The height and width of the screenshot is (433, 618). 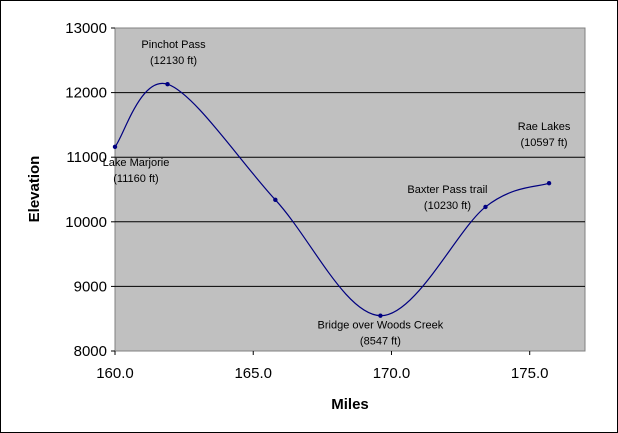 What do you see at coordinates (447, 206) in the screenshot?
I see `annotation-elevation: (10230 ft)` at bounding box center [447, 206].